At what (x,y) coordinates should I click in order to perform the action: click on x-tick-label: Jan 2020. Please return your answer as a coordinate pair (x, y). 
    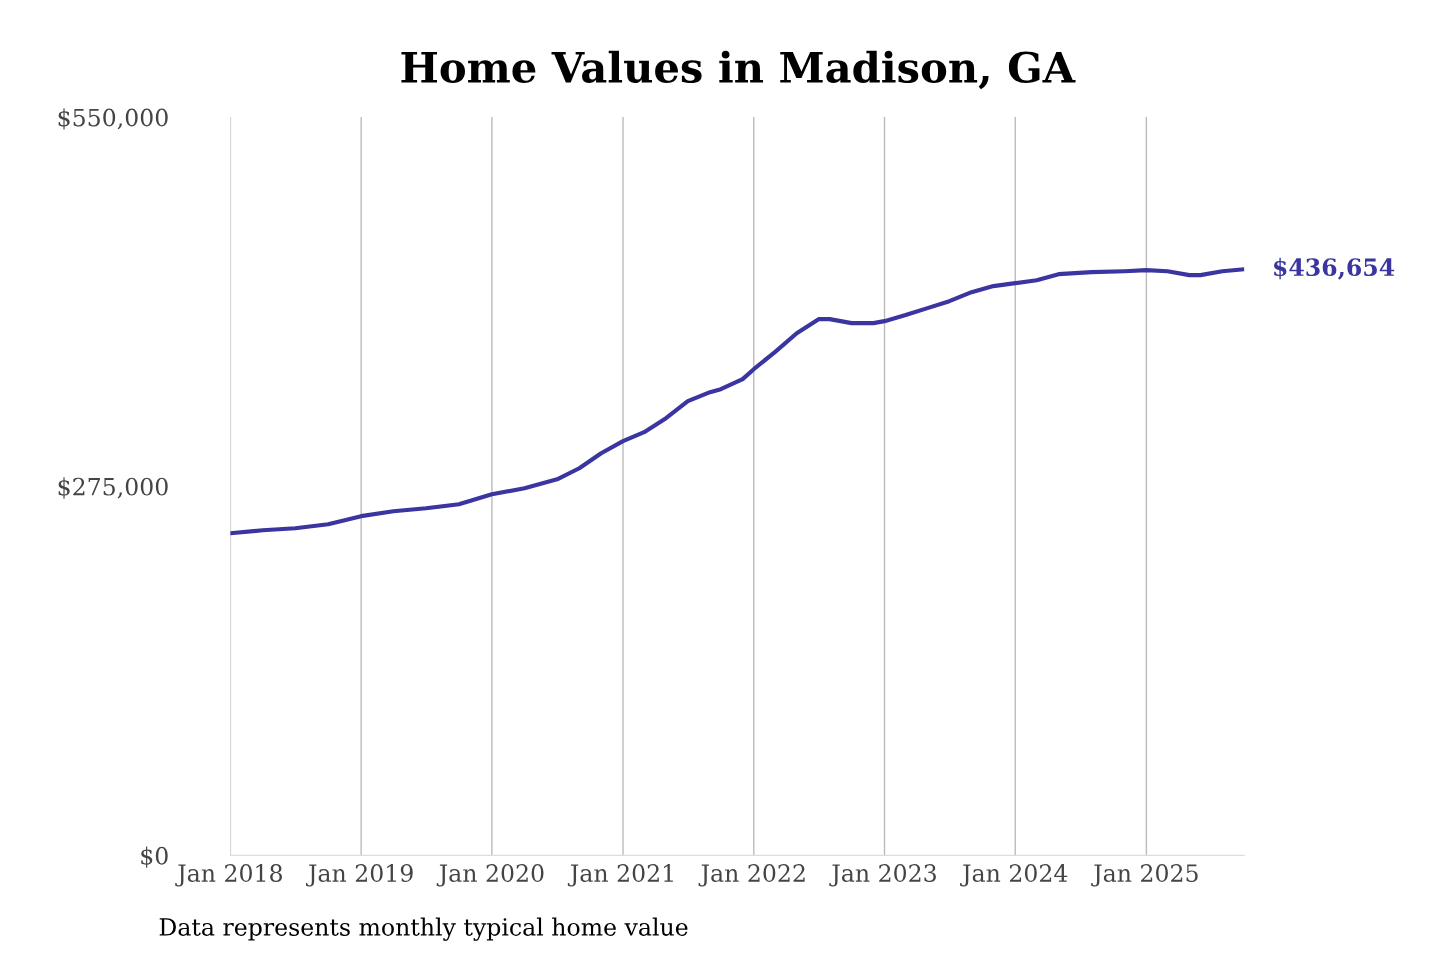
    Looking at the image, I should click on (490, 875).